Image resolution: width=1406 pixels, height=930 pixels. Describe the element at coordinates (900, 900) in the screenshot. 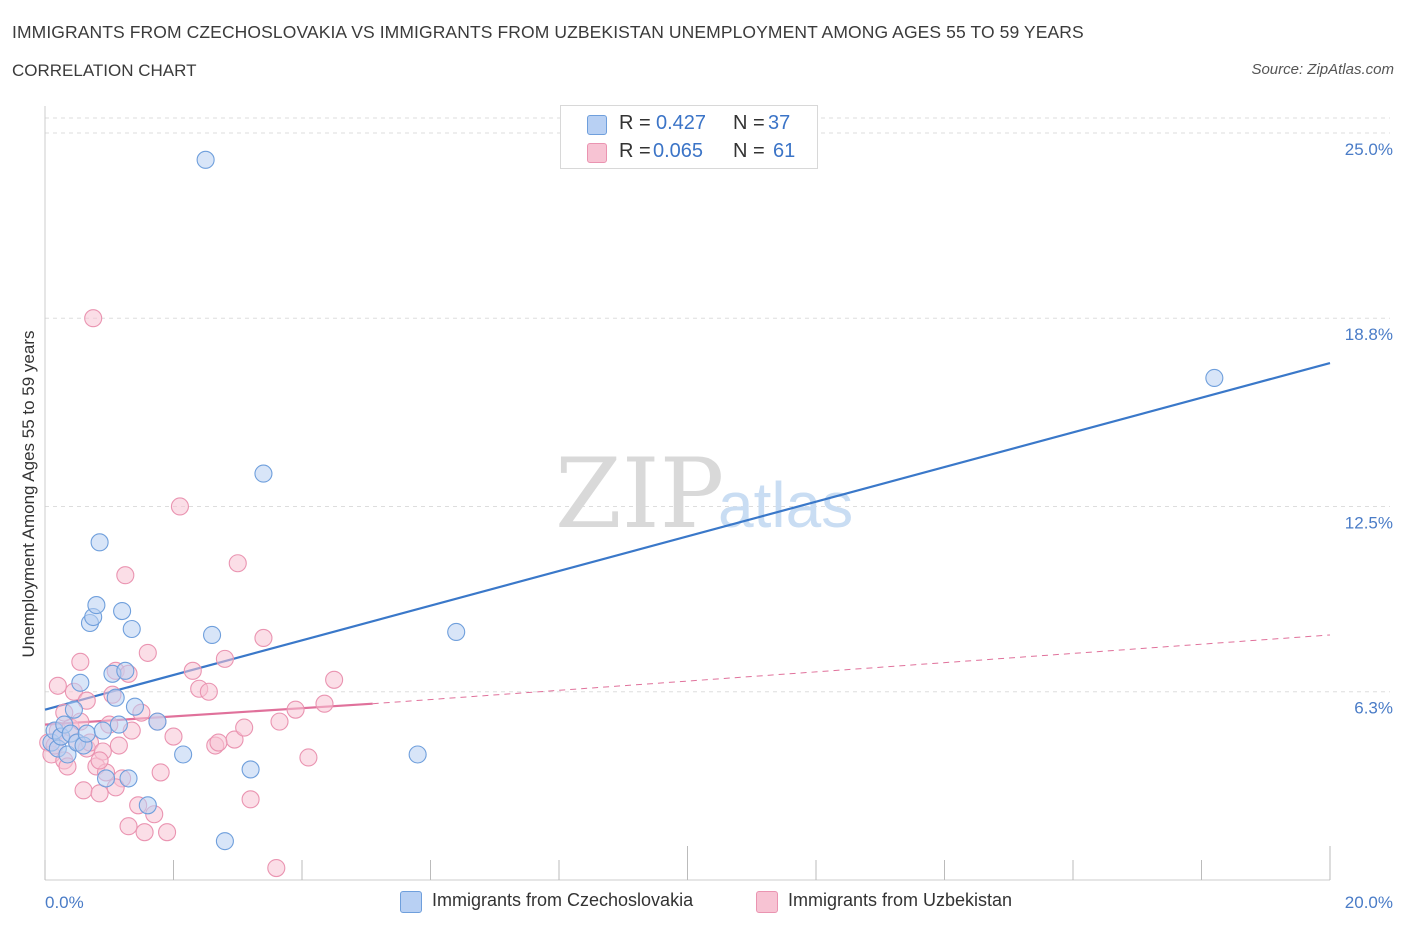

I see `bottom-legend-label-uzbekistan: Immigrants from Uzbekistan` at that location.